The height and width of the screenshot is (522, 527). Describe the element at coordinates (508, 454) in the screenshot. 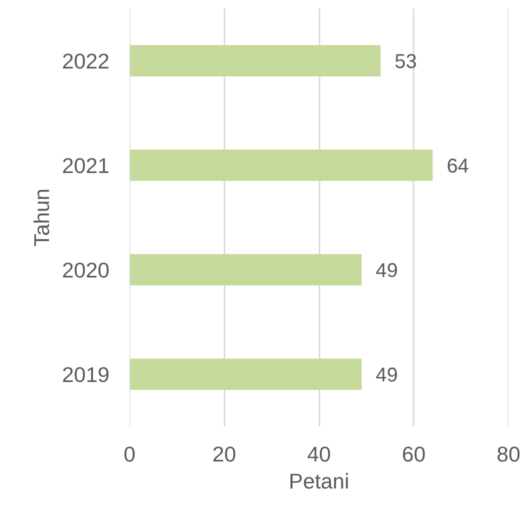

I see `x-tick-label: 80` at that location.